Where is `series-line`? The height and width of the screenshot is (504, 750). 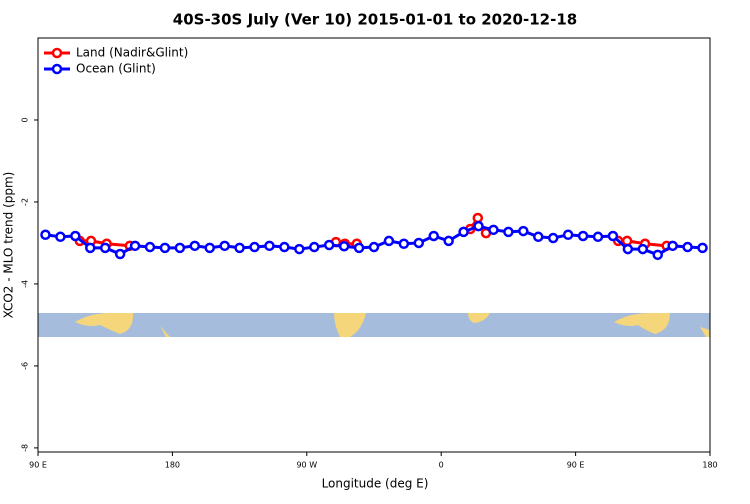 series-line is located at coordinates (373, 231).